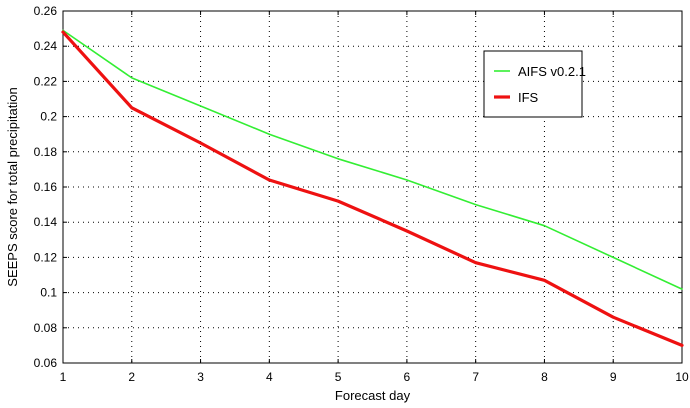  What do you see at coordinates (373, 395) in the screenshot?
I see `x-axis-label: Forecast day` at bounding box center [373, 395].